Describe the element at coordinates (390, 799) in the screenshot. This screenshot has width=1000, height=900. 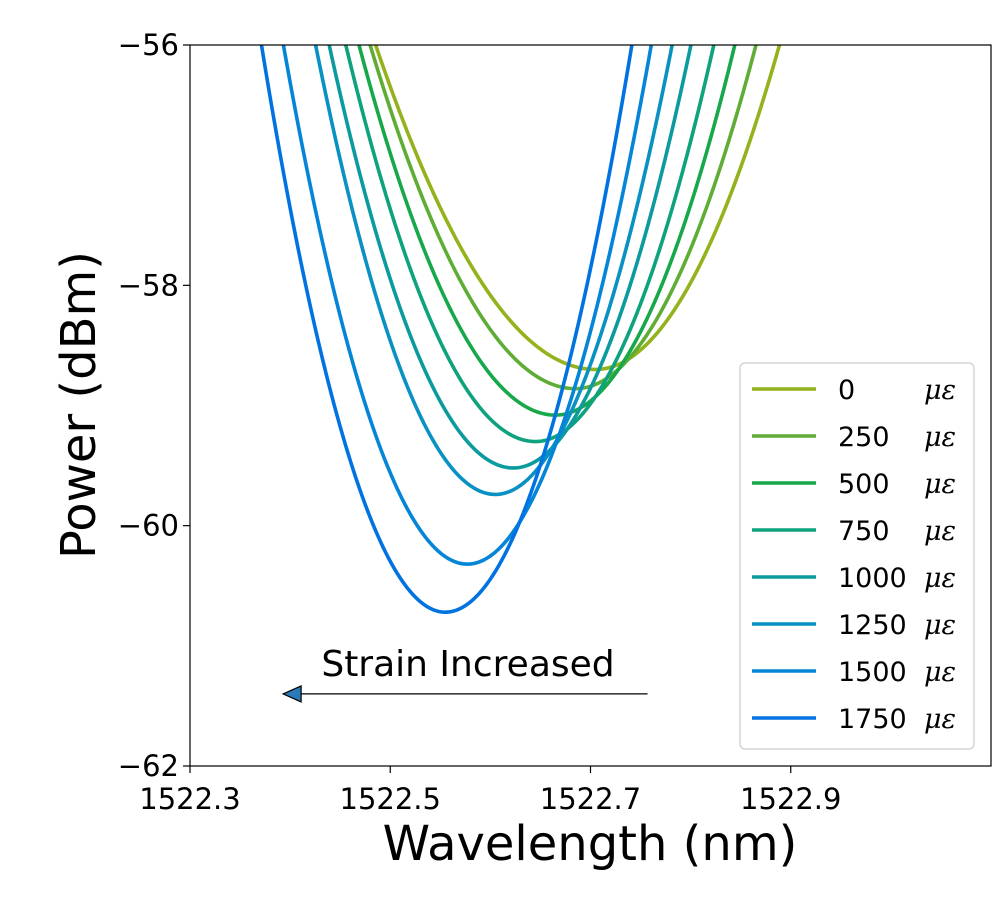
I see `x-tick-label: 1522.5` at that location.